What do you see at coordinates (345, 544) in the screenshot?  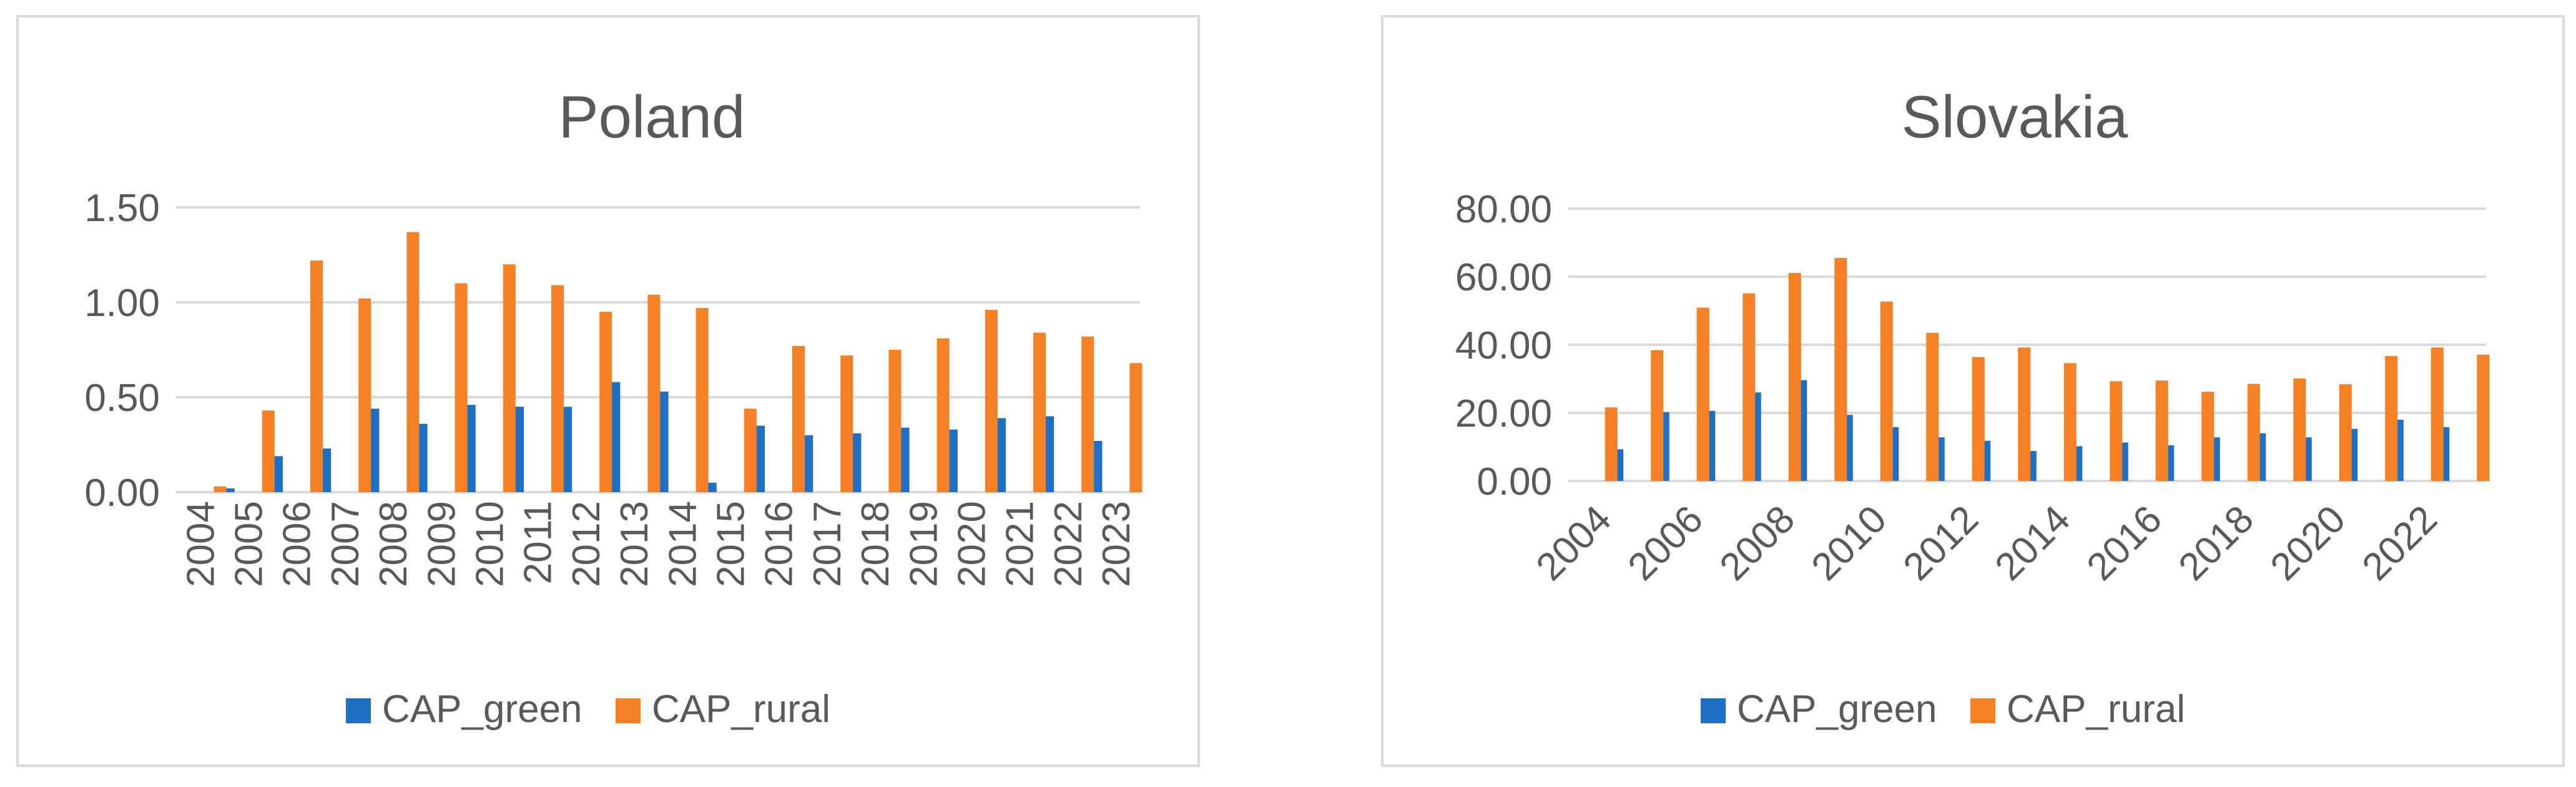 I see `x-tick-label: 2007` at bounding box center [345, 544].